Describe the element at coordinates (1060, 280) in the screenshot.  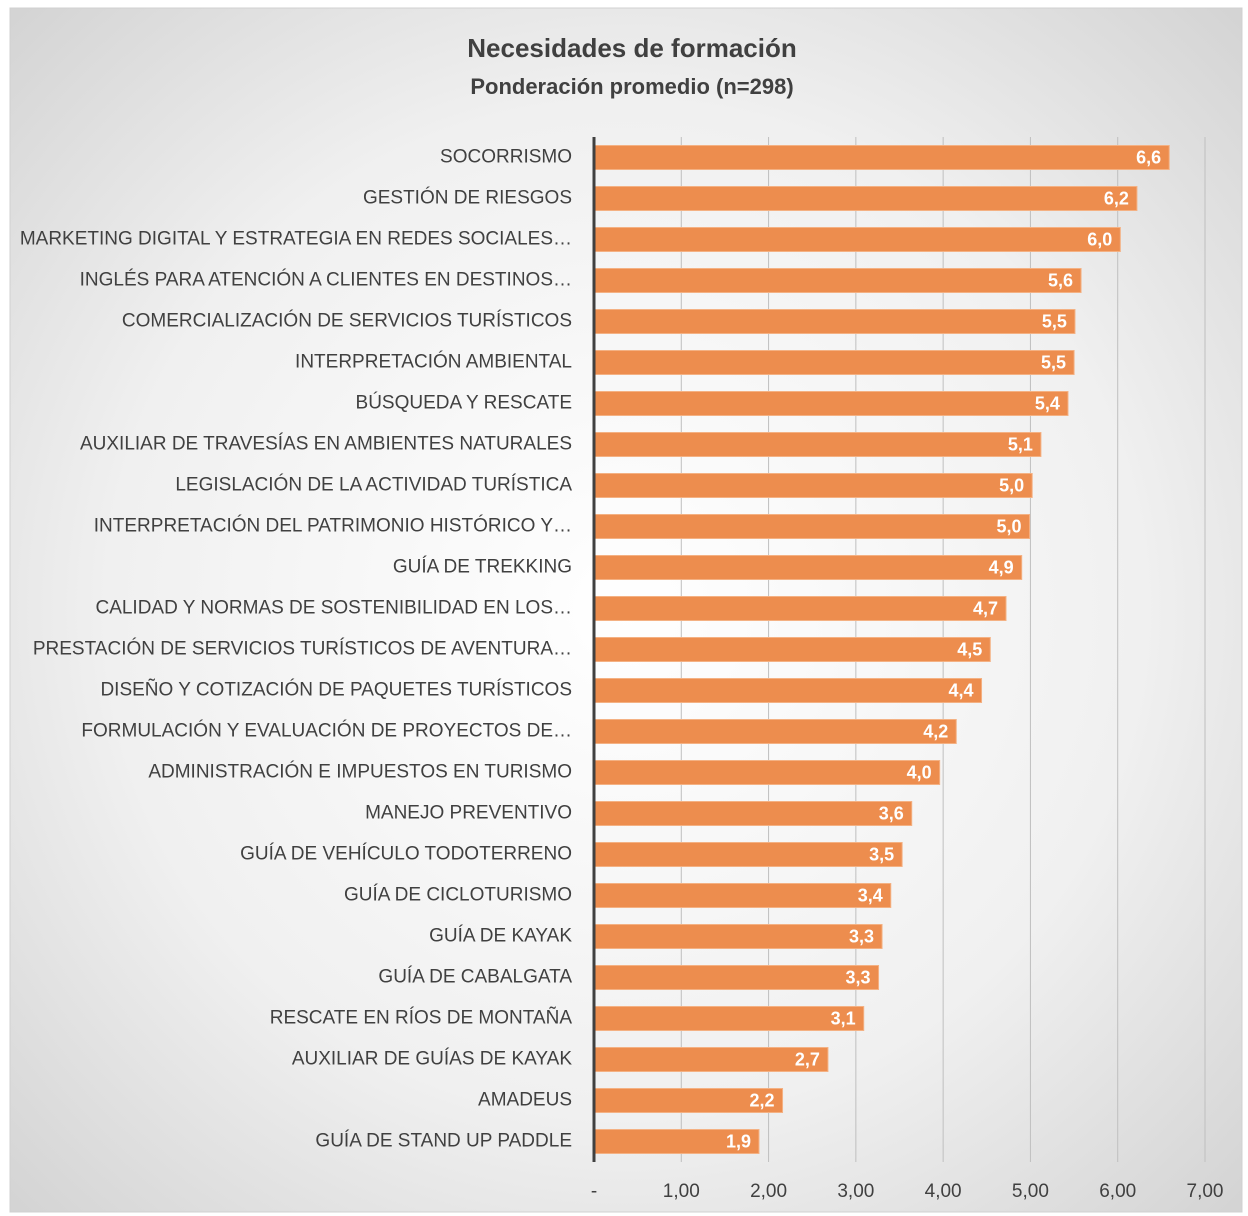
I see `data-label: 5,6` at that location.